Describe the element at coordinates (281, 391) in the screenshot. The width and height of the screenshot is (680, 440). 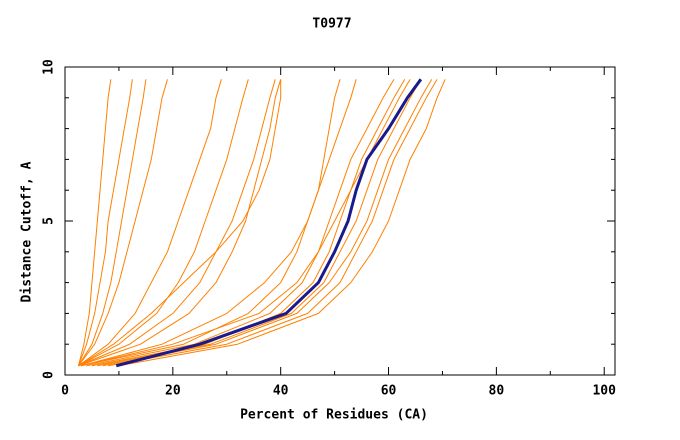
I see `x-tick-label: 40` at that location.